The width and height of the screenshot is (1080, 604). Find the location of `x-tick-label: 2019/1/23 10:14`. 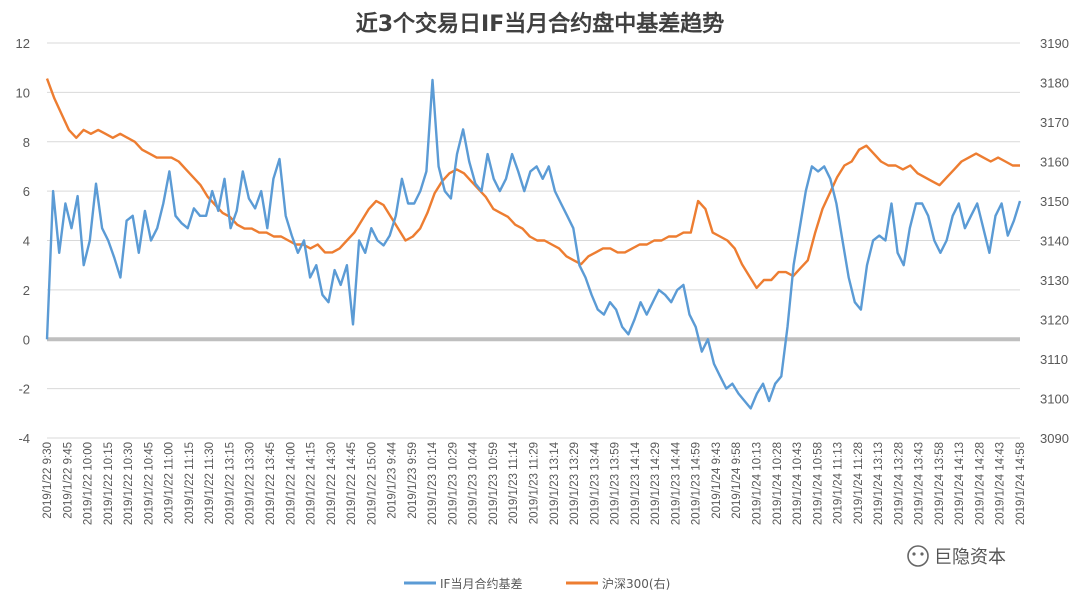

x-tick-label: 2019/1/23 10:14 is located at coordinates (433, 483).